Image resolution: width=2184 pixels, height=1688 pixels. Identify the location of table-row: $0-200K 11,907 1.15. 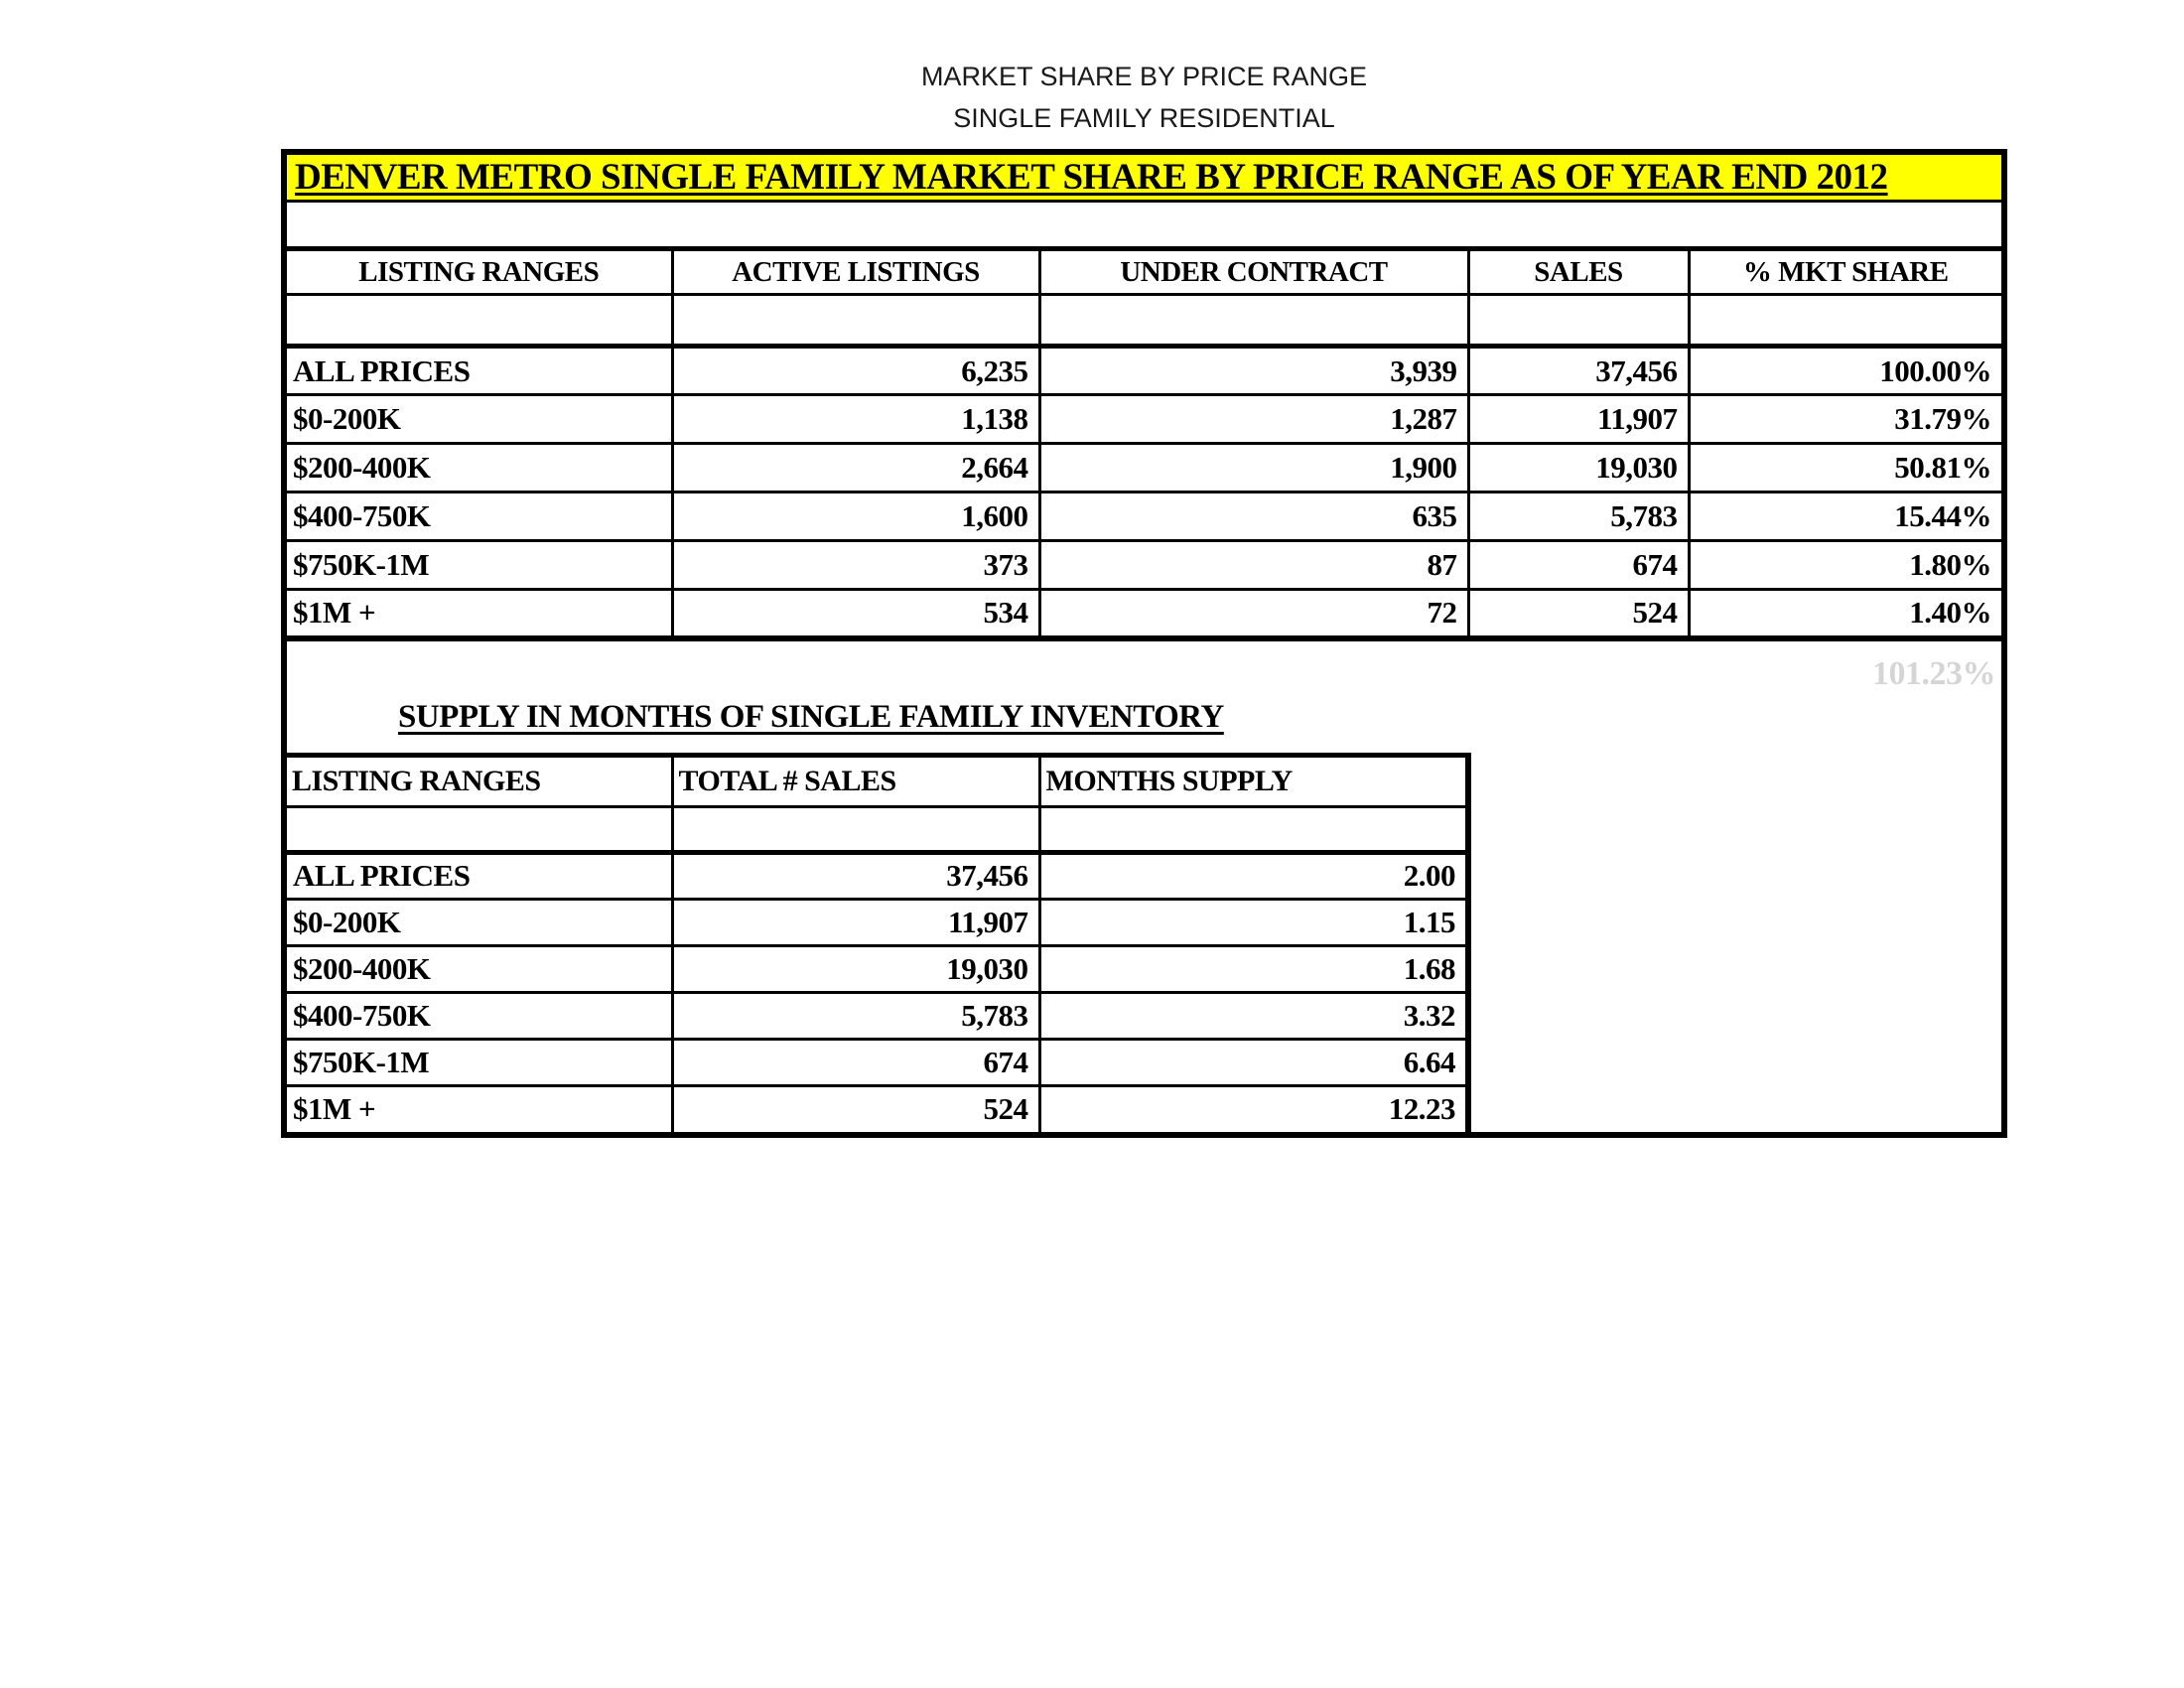
(879, 922).